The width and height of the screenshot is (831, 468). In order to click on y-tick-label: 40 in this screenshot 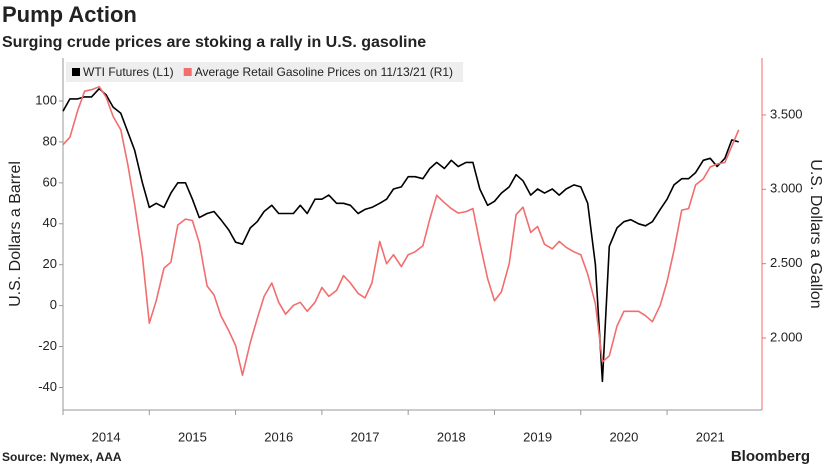, I will do `click(50, 222)`.